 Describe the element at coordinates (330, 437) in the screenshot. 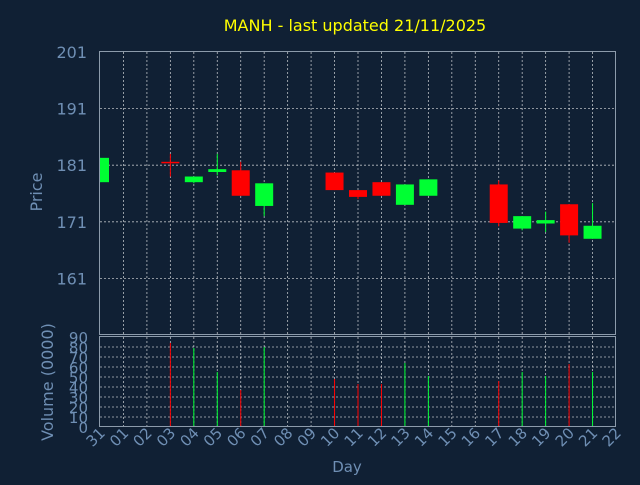

I see `x-tick-label: 10` at that location.